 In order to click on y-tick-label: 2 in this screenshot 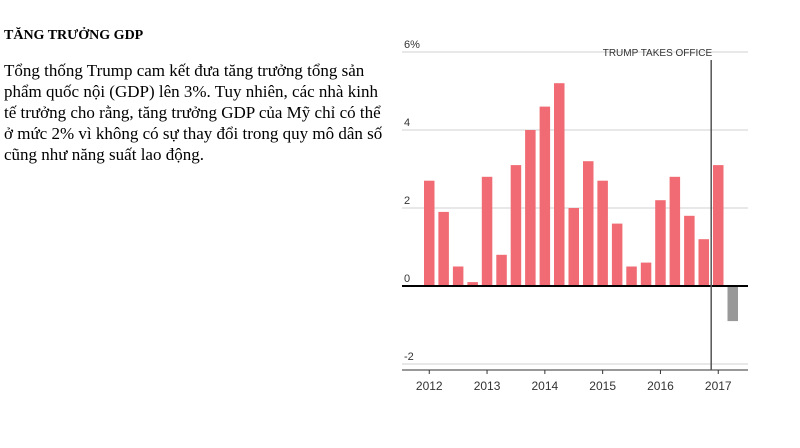, I will do `click(407, 201)`.